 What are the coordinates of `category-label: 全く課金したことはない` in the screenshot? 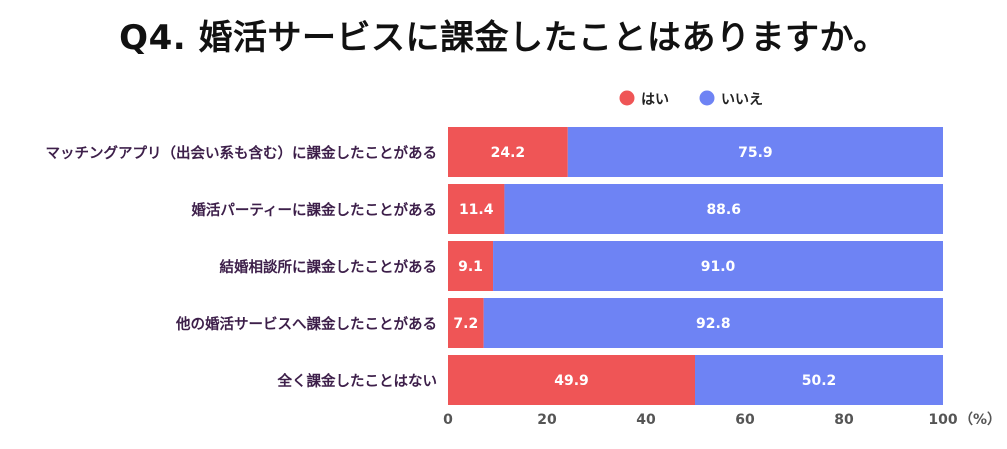 It's located at (357, 381).